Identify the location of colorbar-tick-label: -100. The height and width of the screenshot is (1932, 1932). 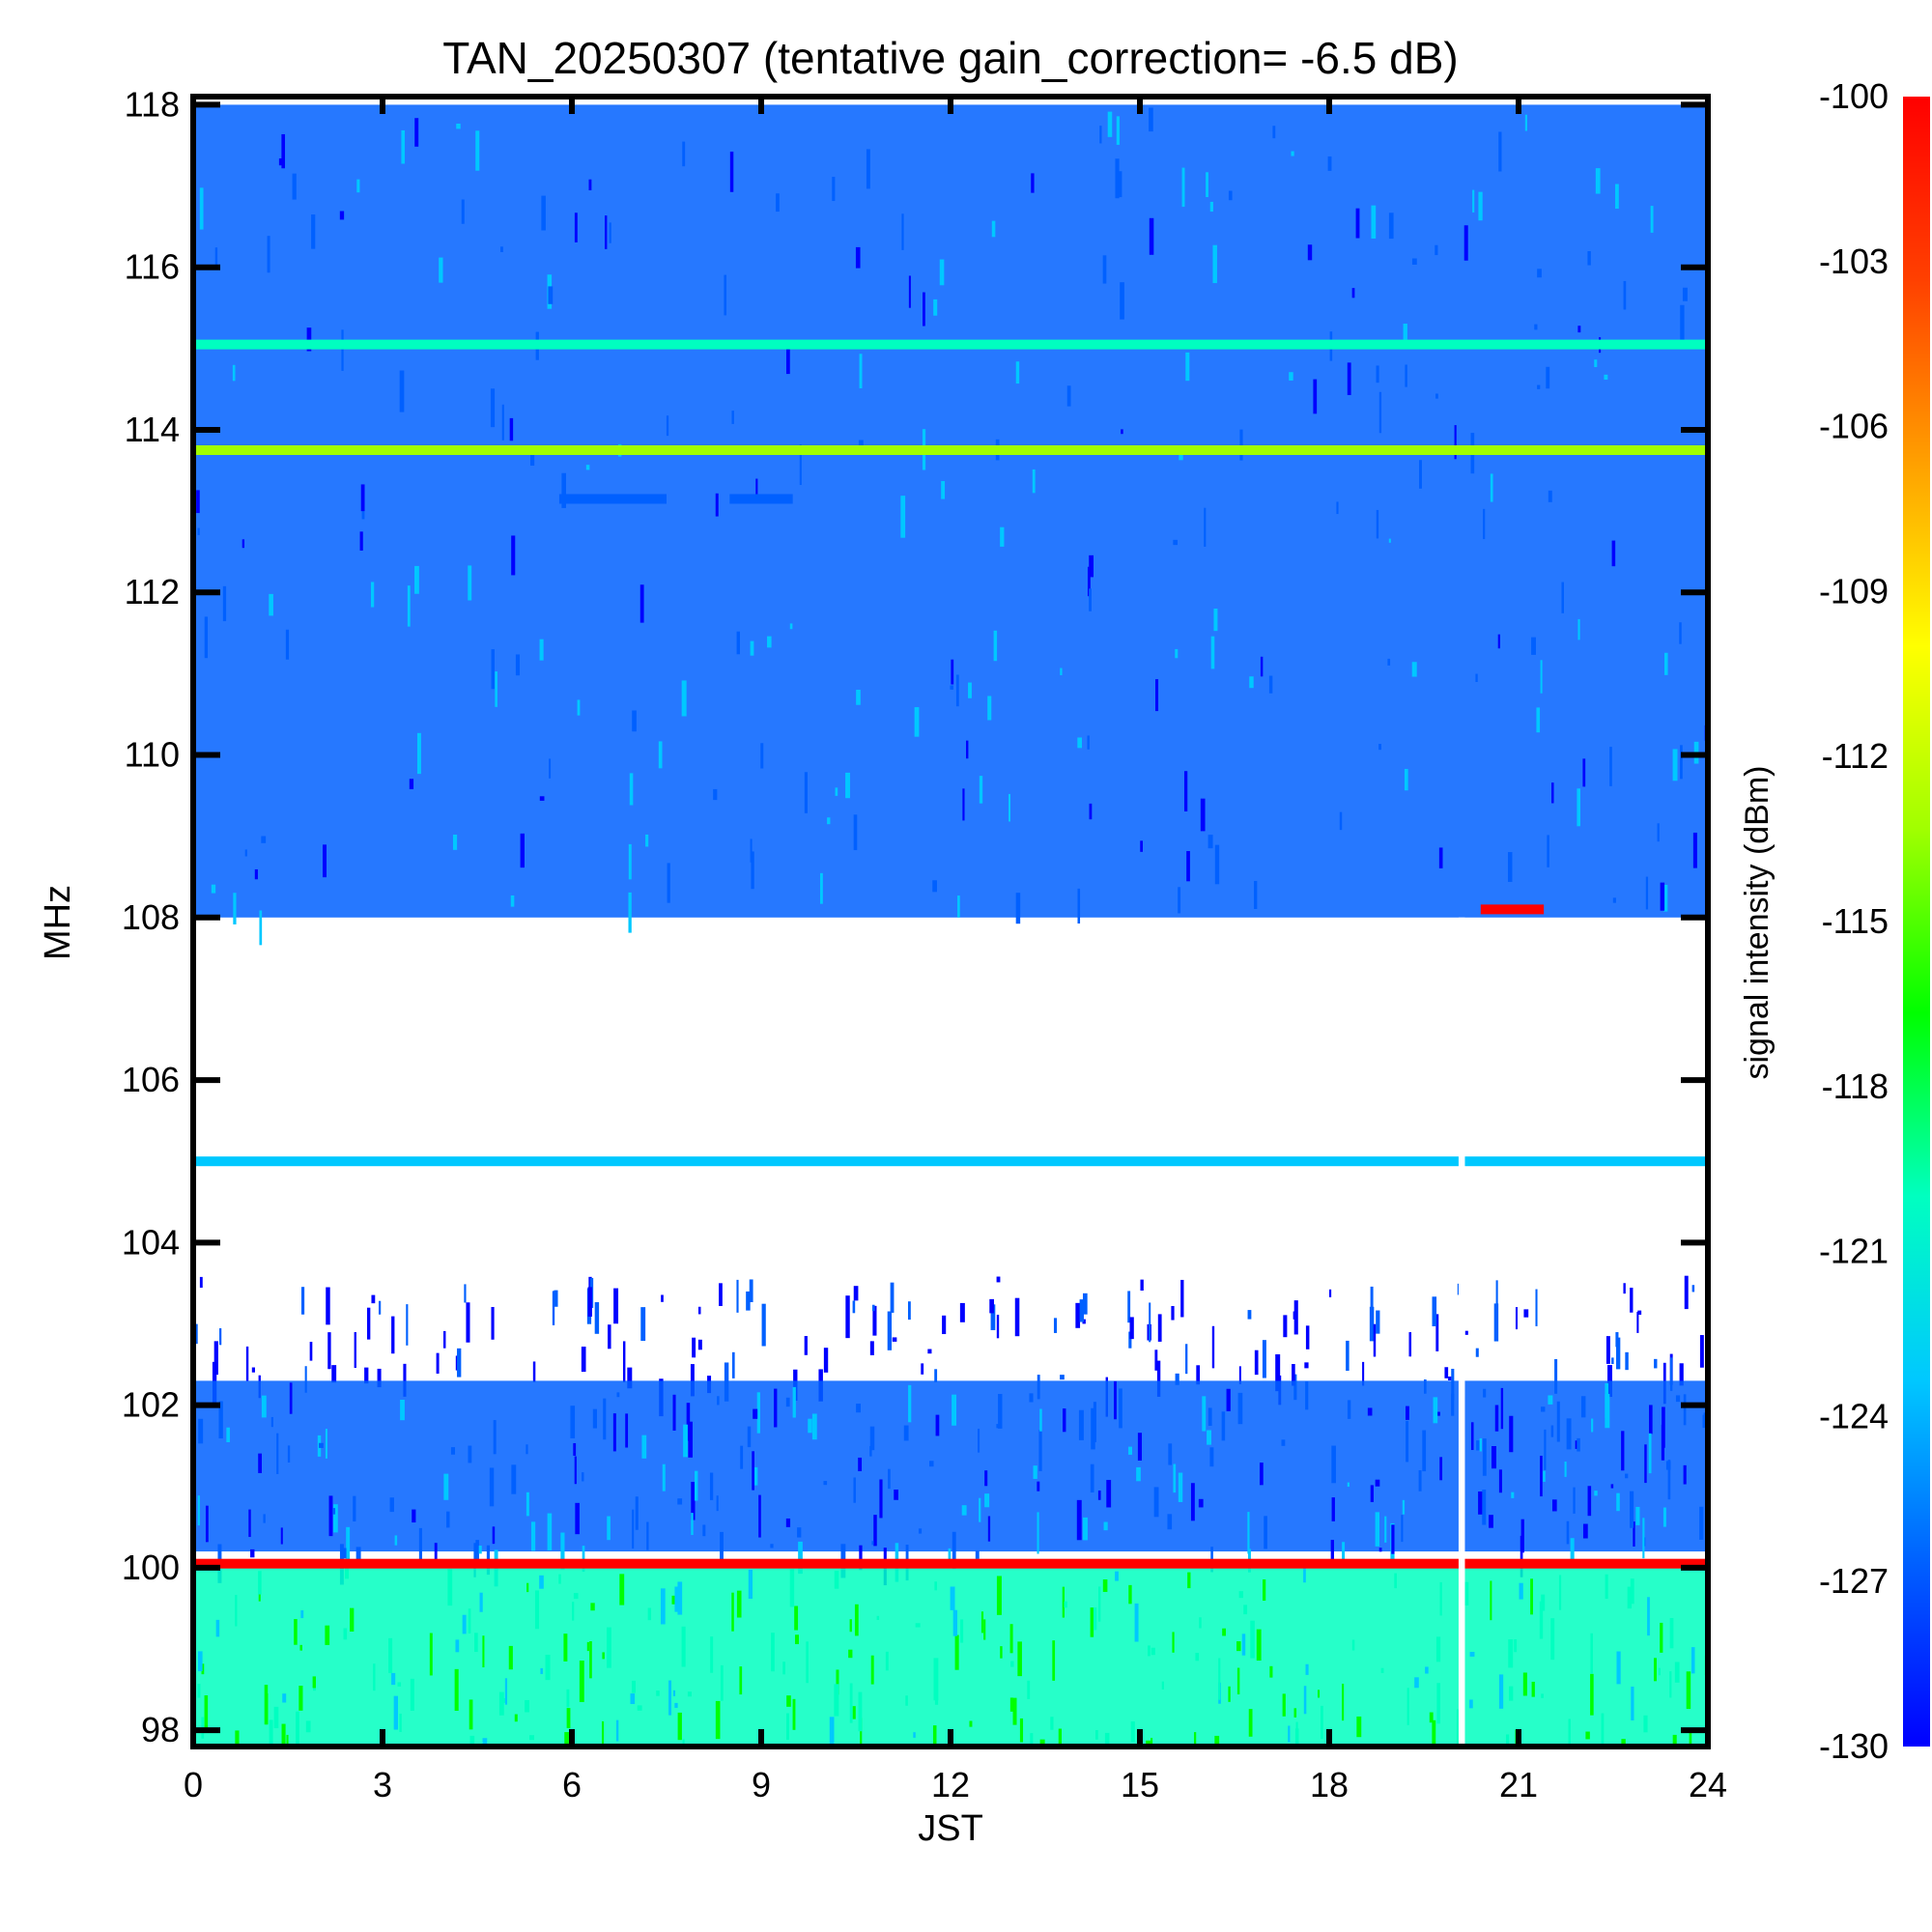
(1854, 96).